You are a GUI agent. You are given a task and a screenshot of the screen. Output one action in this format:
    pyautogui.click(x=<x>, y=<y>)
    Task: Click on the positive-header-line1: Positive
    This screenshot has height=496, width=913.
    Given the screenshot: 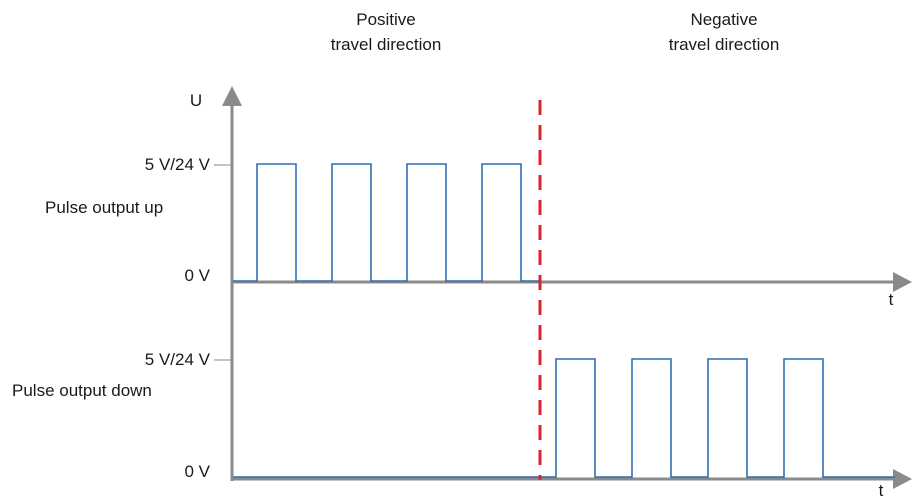 What is the action you would take?
    pyautogui.click(x=386, y=19)
    